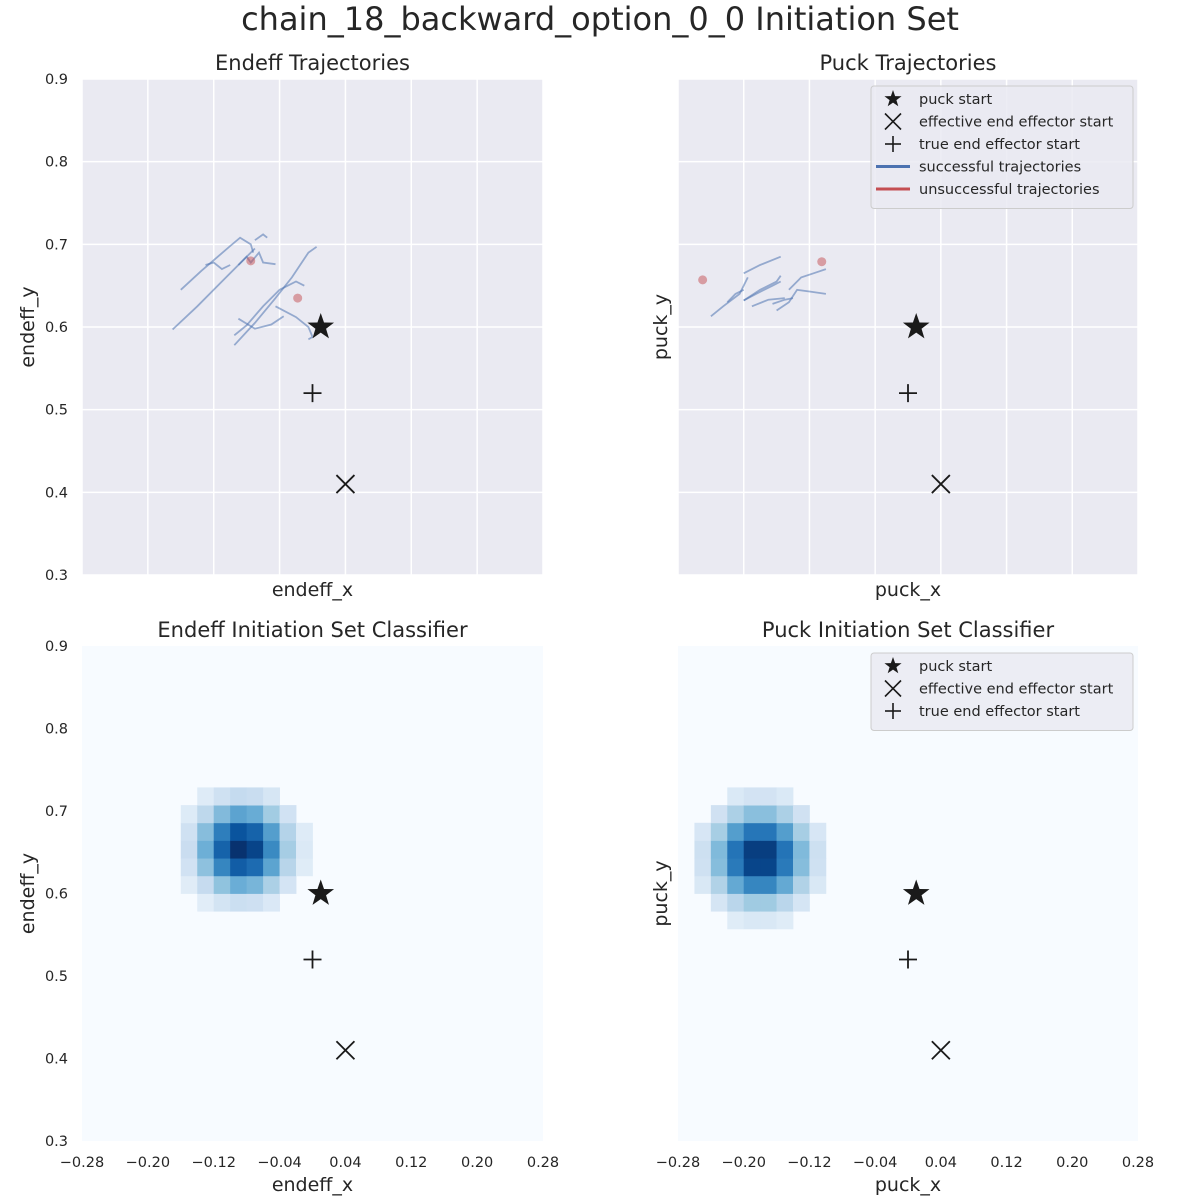 This screenshot has width=1200, height=1200. I want to click on legend-handle-x, so click(893, 688).